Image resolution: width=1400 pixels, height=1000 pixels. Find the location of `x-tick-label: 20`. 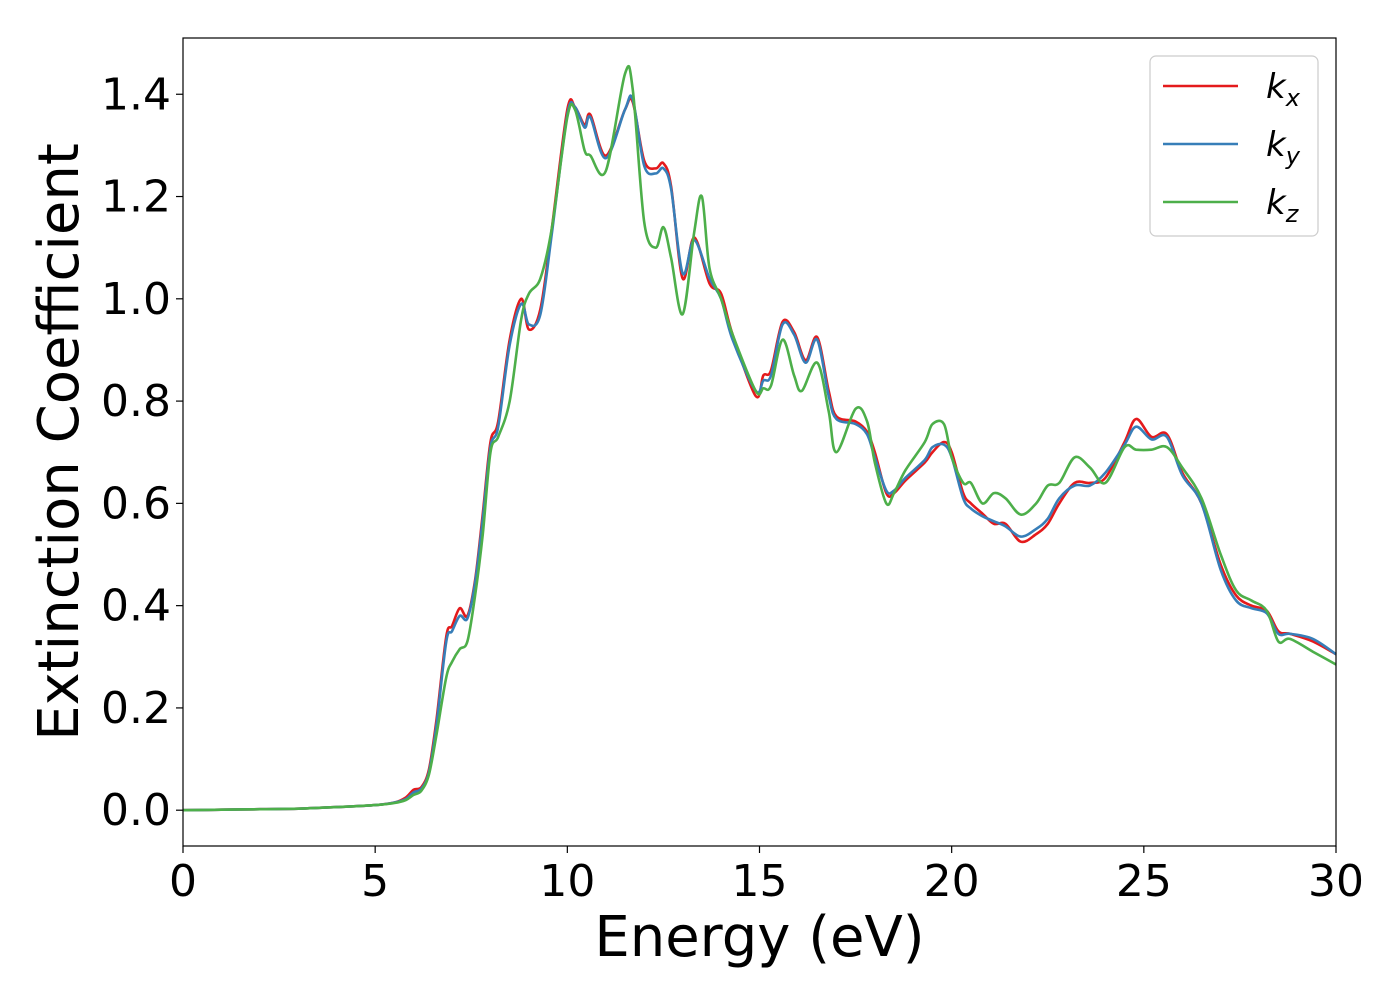

x-tick-label: 20 is located at coordinates (952, 881).